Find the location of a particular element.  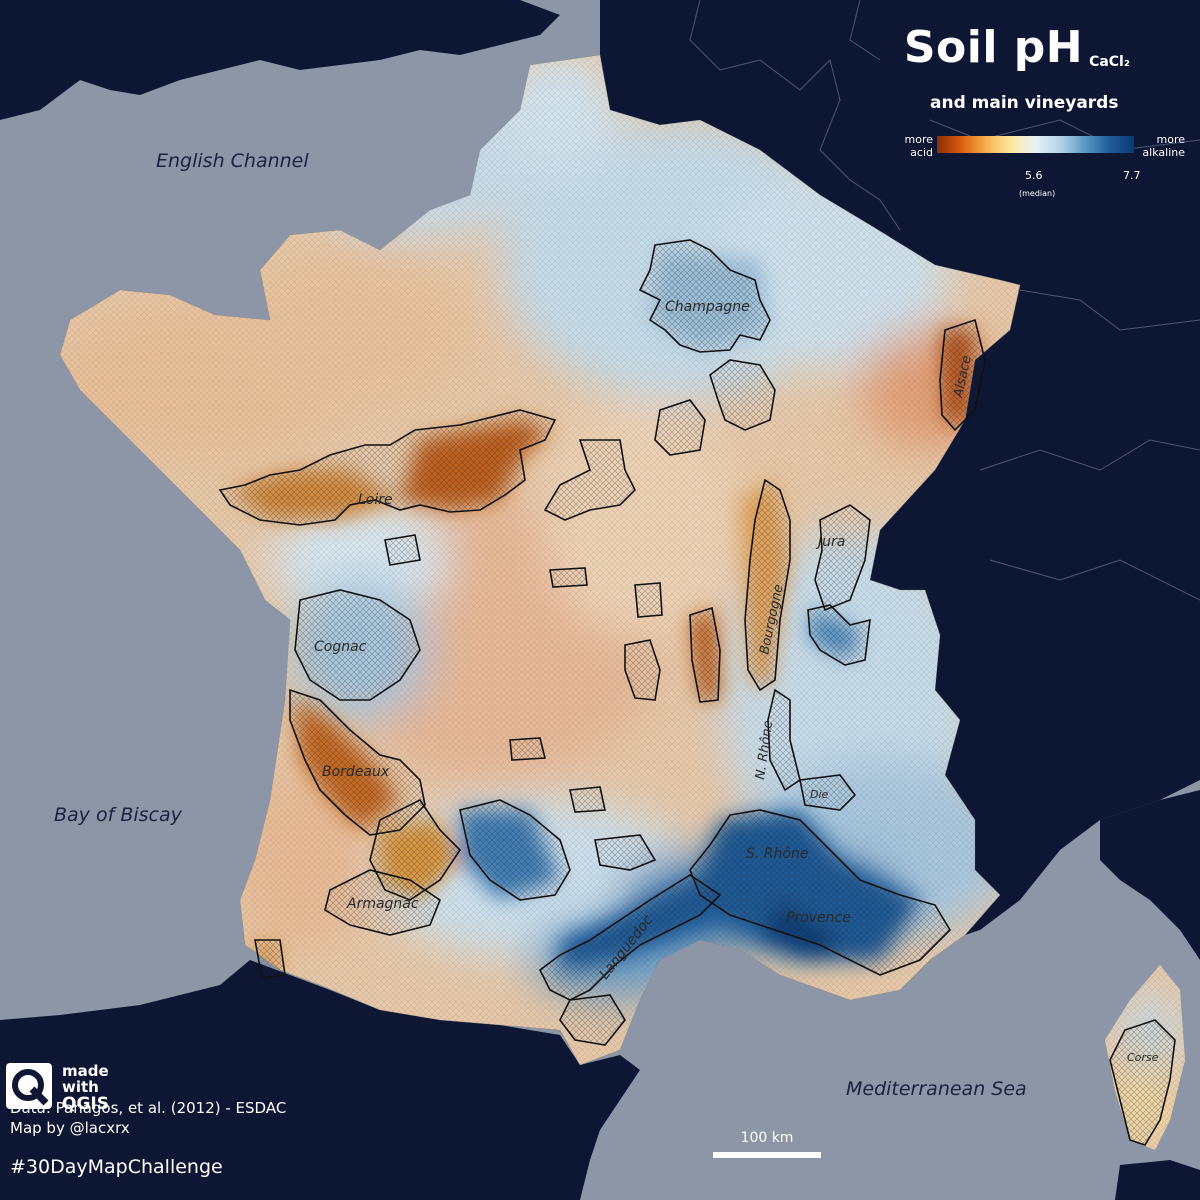

label-provence: Provence is located at coordinates (818, 918).